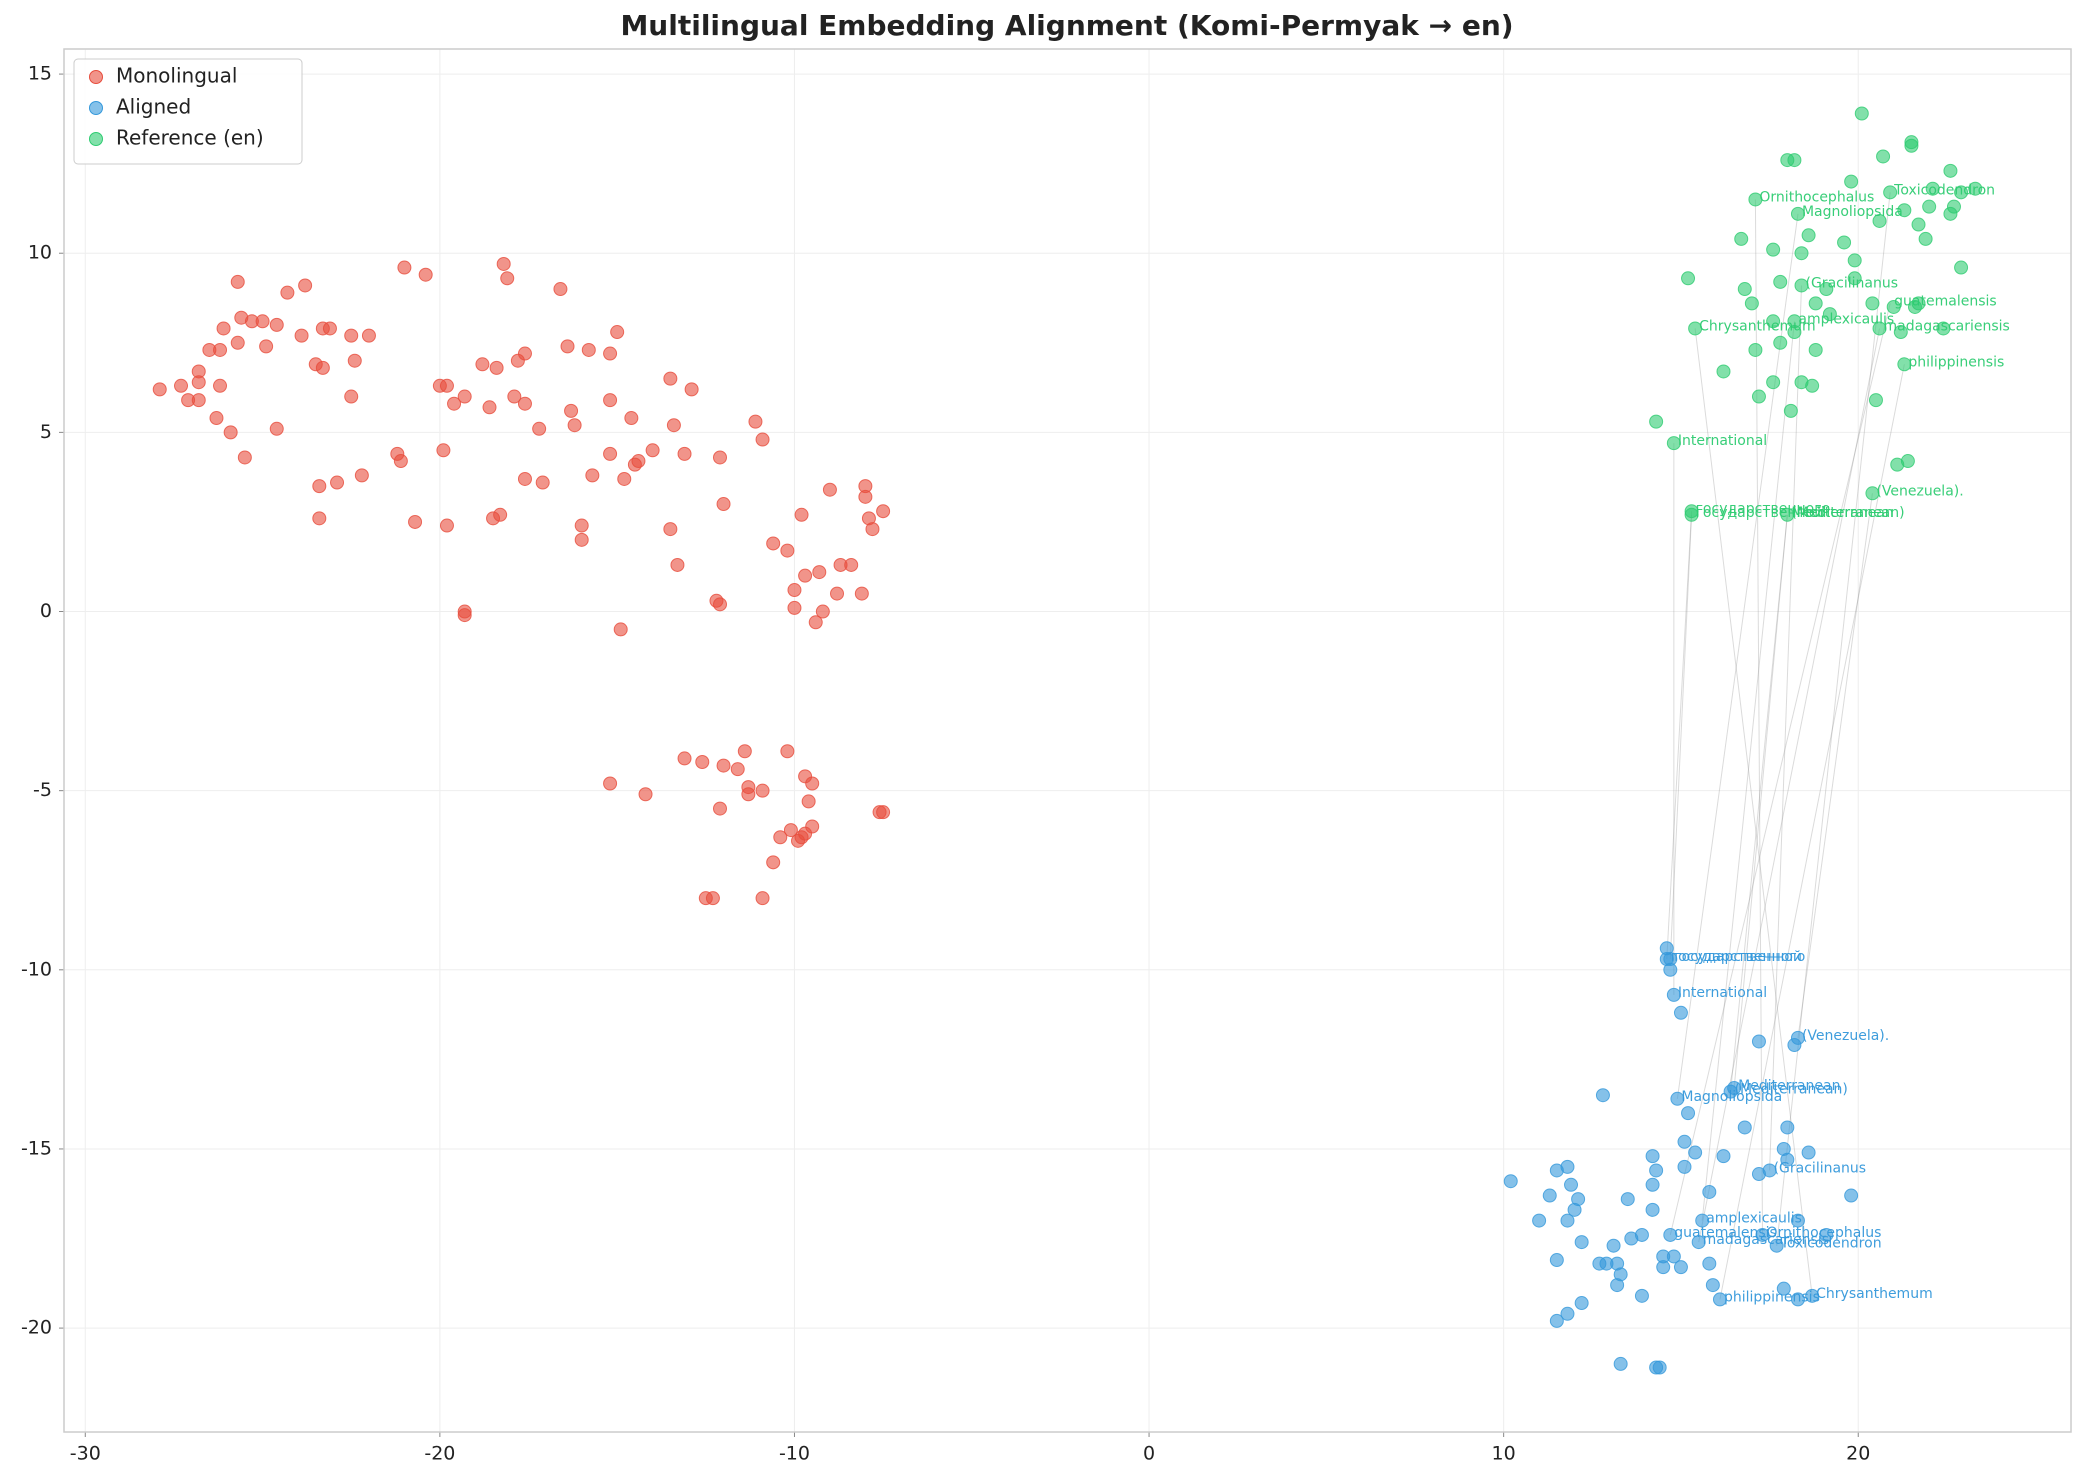 The image size is (2085, 1483). Describe the element at coordinates (1722, 441) in the screenshot. I see `annotation: International` at that location.